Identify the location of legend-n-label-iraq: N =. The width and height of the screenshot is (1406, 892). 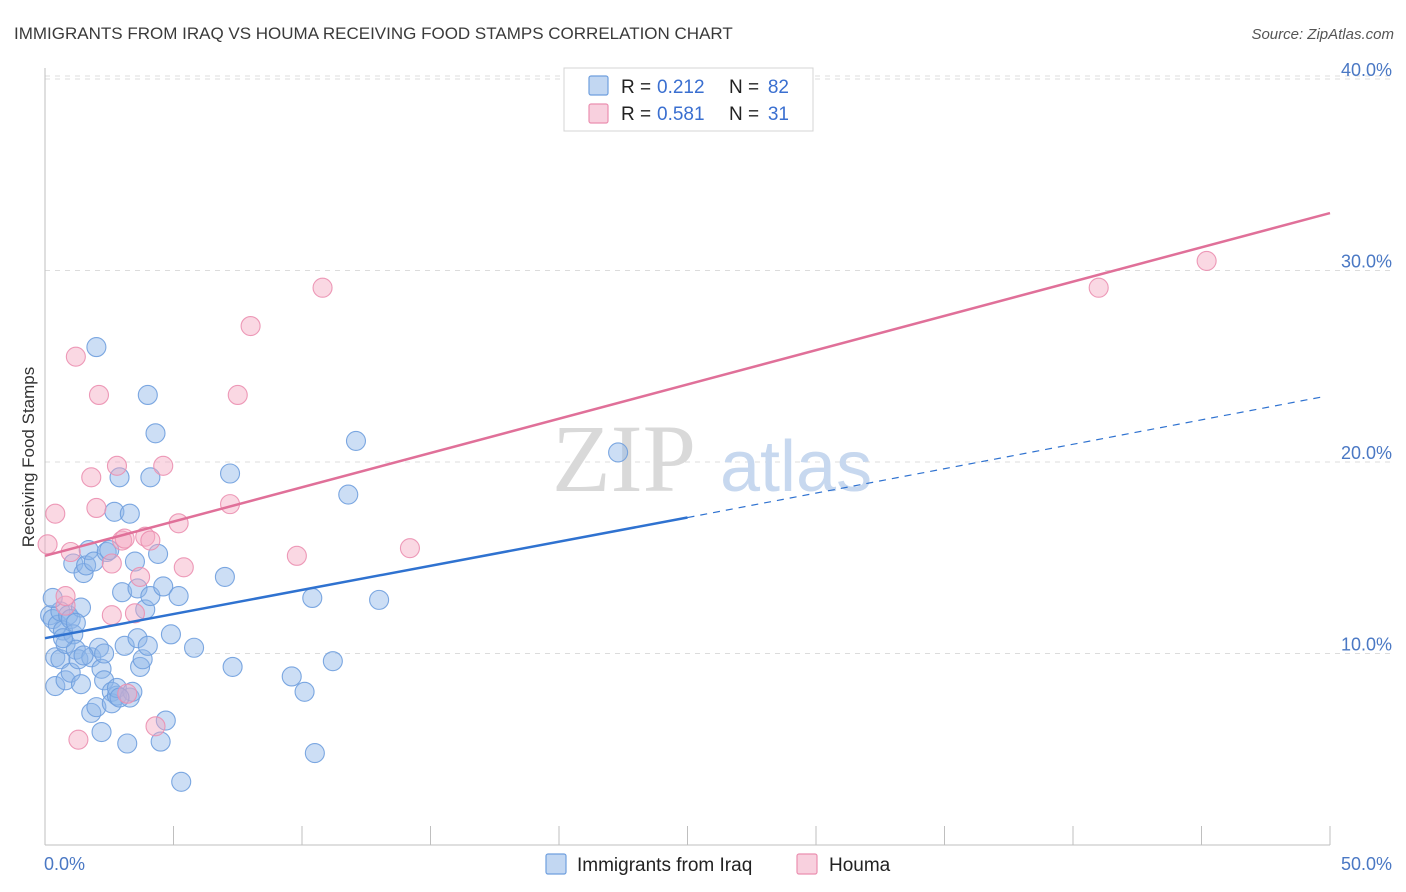
(744, 87).